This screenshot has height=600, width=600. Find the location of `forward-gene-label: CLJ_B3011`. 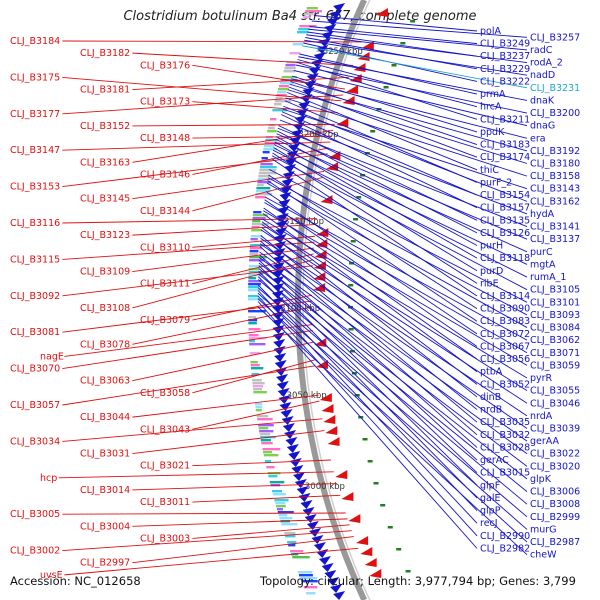

forward-gene-label: CLJ_B3011 is located at coordinates (165, 502).